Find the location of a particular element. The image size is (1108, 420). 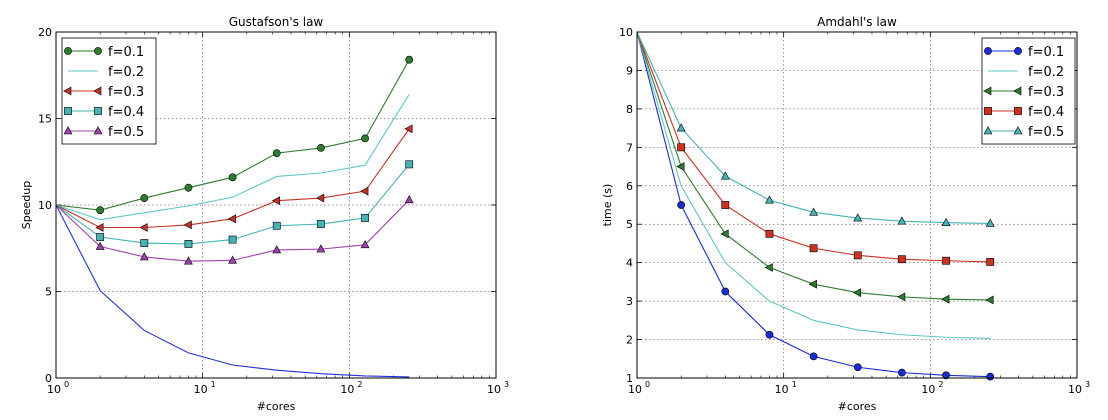

chart-title: Gustafson's law is located at coordinates (276, 22).